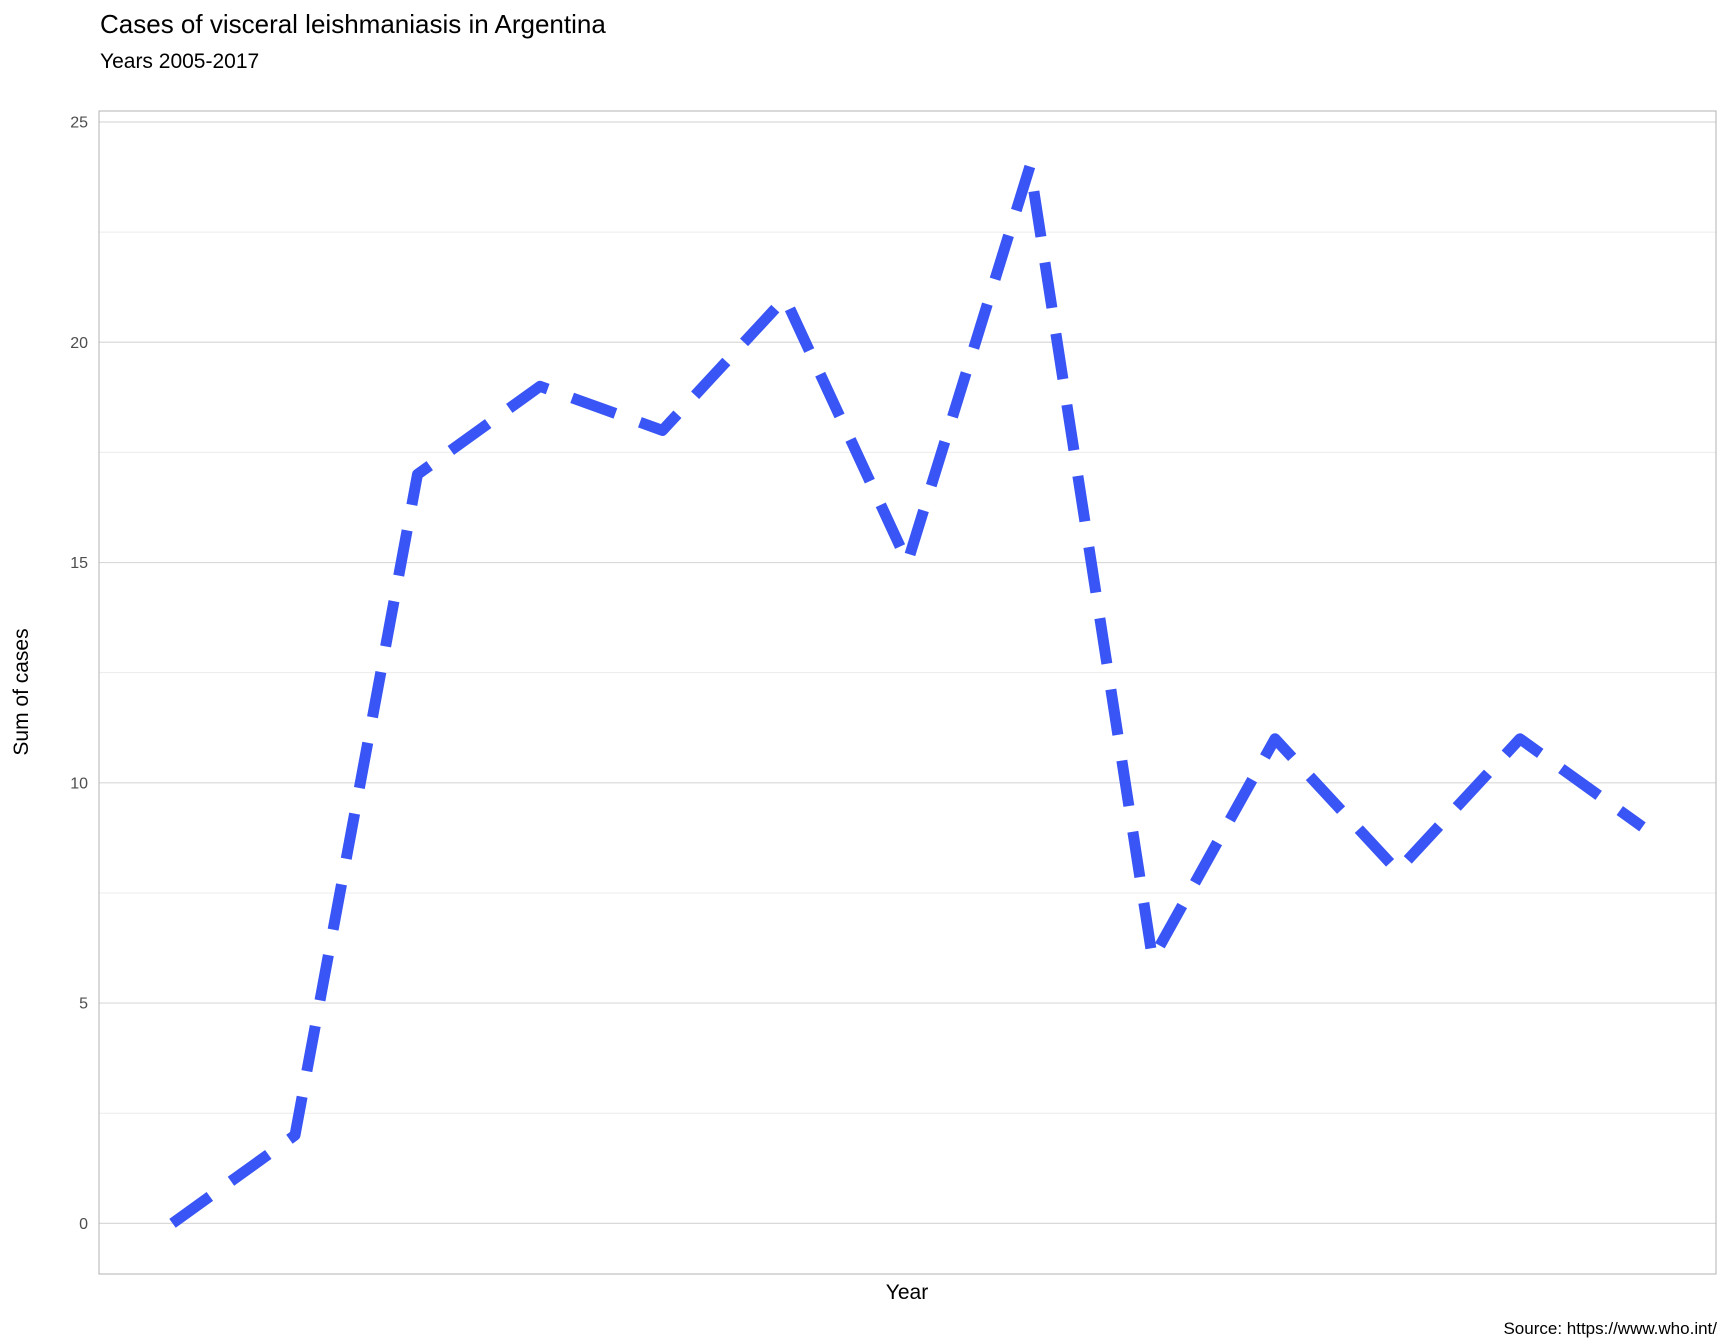 Image resolution: width=1728 pixels, height=1344 pixels. Describe the element at coordinates (79, 783) in the screenshot. I see `y-tick-label: 10` at that location.